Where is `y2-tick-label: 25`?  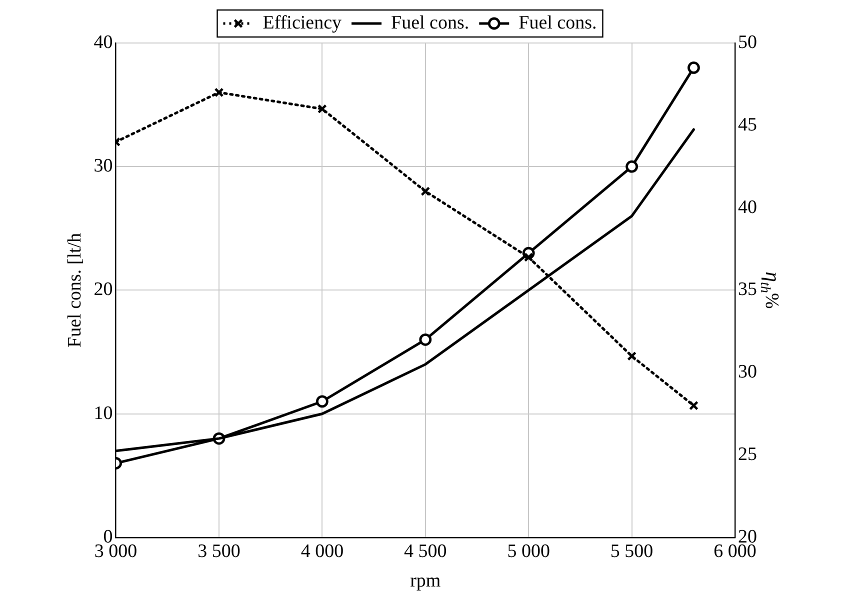
y2-tick-label: 25 is located at coordinates (747, 454).